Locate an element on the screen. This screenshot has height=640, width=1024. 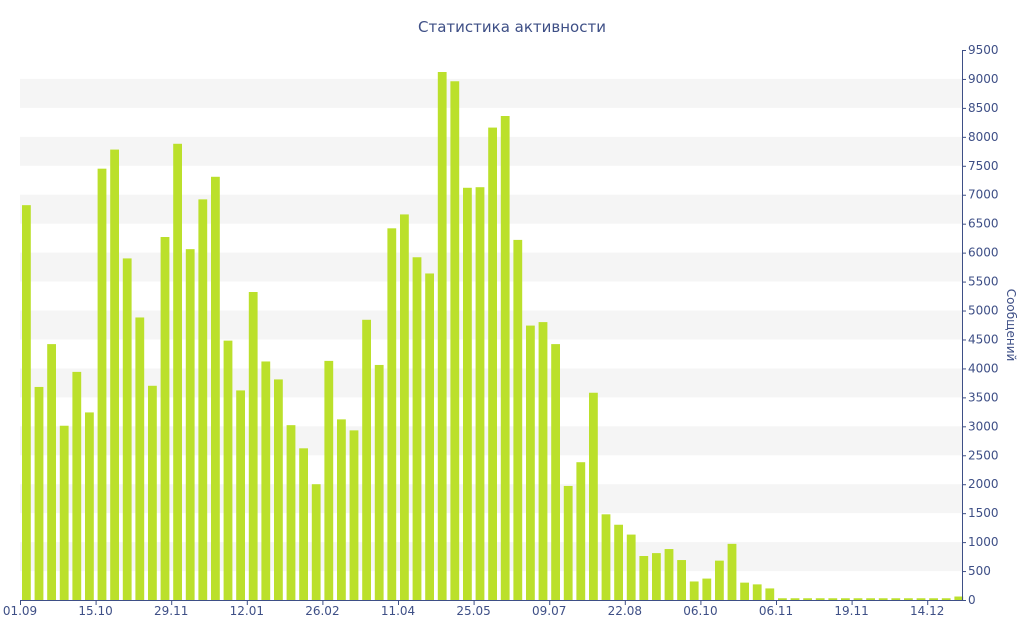
y-tick-label: 1500 is located at coordinates (983, 513).